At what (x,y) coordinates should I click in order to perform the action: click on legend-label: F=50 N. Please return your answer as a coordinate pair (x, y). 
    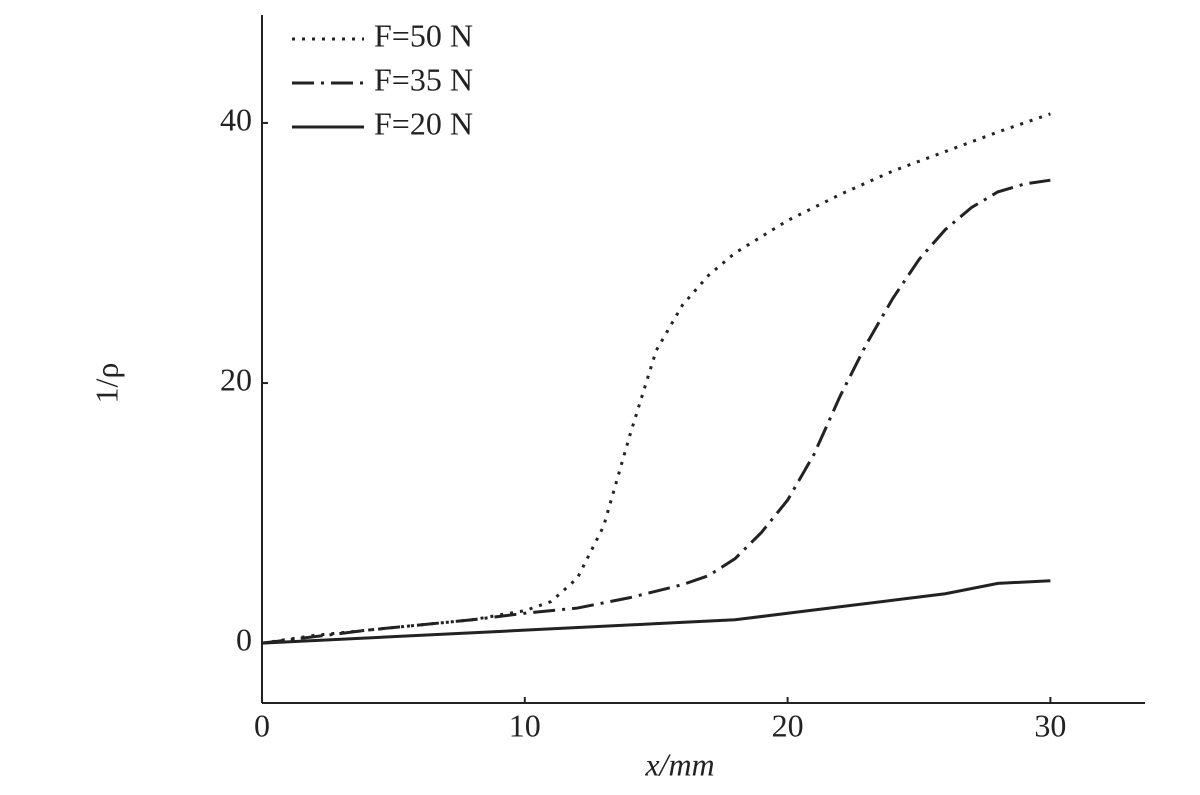
    Looking at the image, I should click on (423, 35).